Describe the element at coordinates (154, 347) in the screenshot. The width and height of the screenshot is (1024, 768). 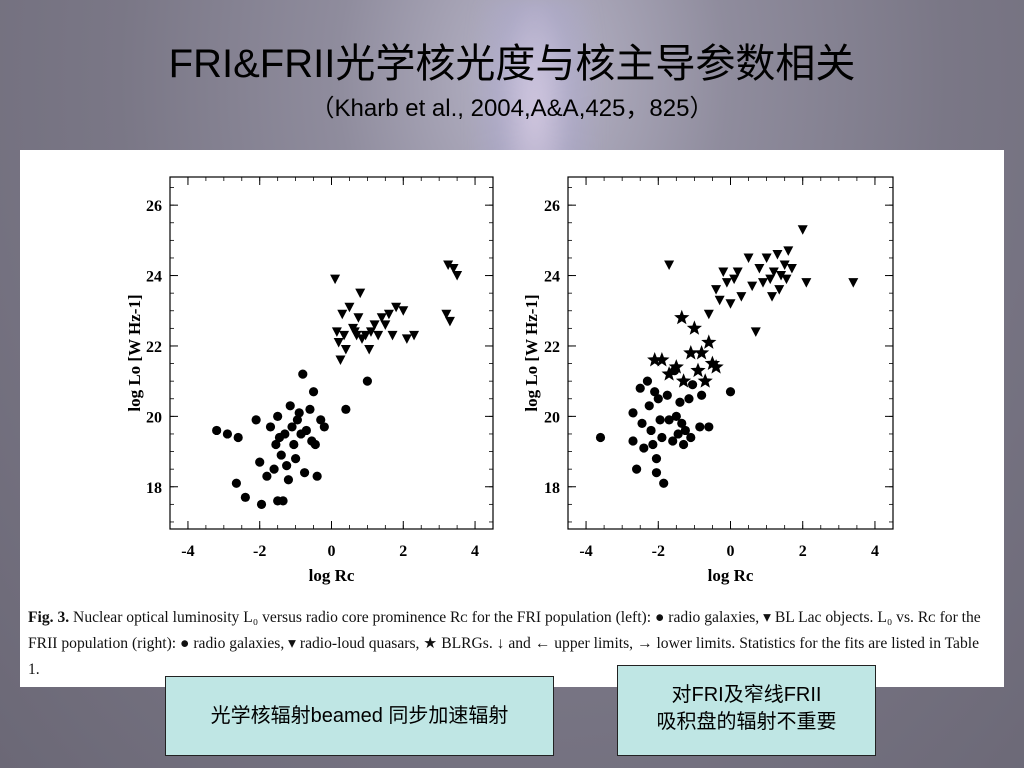
I see `left-y-tick-label: 22` at that location.